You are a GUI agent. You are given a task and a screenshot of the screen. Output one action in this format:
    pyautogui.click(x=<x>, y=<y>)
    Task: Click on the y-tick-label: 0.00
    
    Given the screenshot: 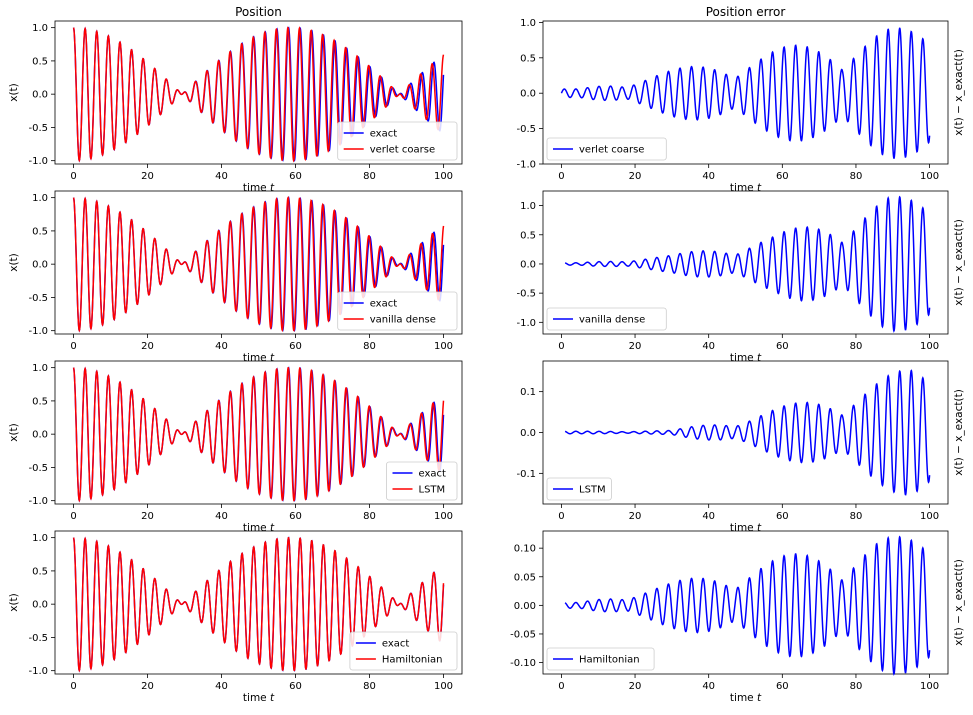 What is the action you would take?
    pyautogui.click(x=525, y=606)
    